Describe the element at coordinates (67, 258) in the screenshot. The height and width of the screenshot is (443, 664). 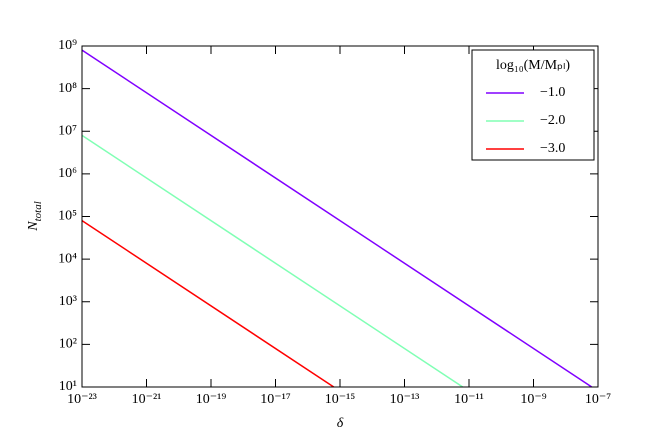
I see `y-tick-label: 10⁴` at that location.